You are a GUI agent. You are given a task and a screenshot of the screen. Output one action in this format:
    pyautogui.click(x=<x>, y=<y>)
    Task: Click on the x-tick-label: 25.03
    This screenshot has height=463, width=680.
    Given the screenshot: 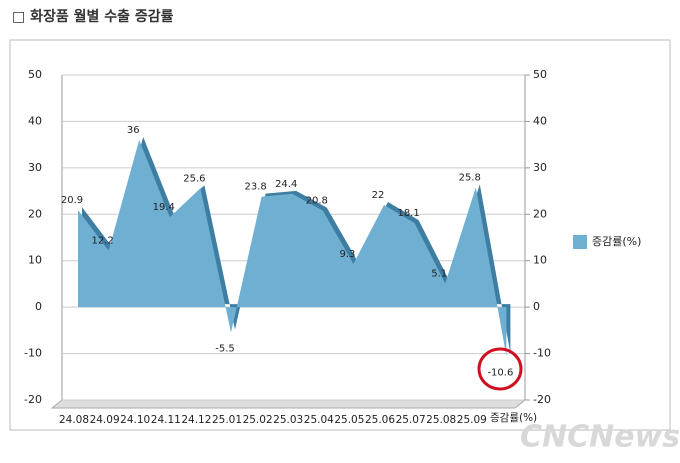 What is the action you would take?
    pyautogui.click(x=288, y=420)
    